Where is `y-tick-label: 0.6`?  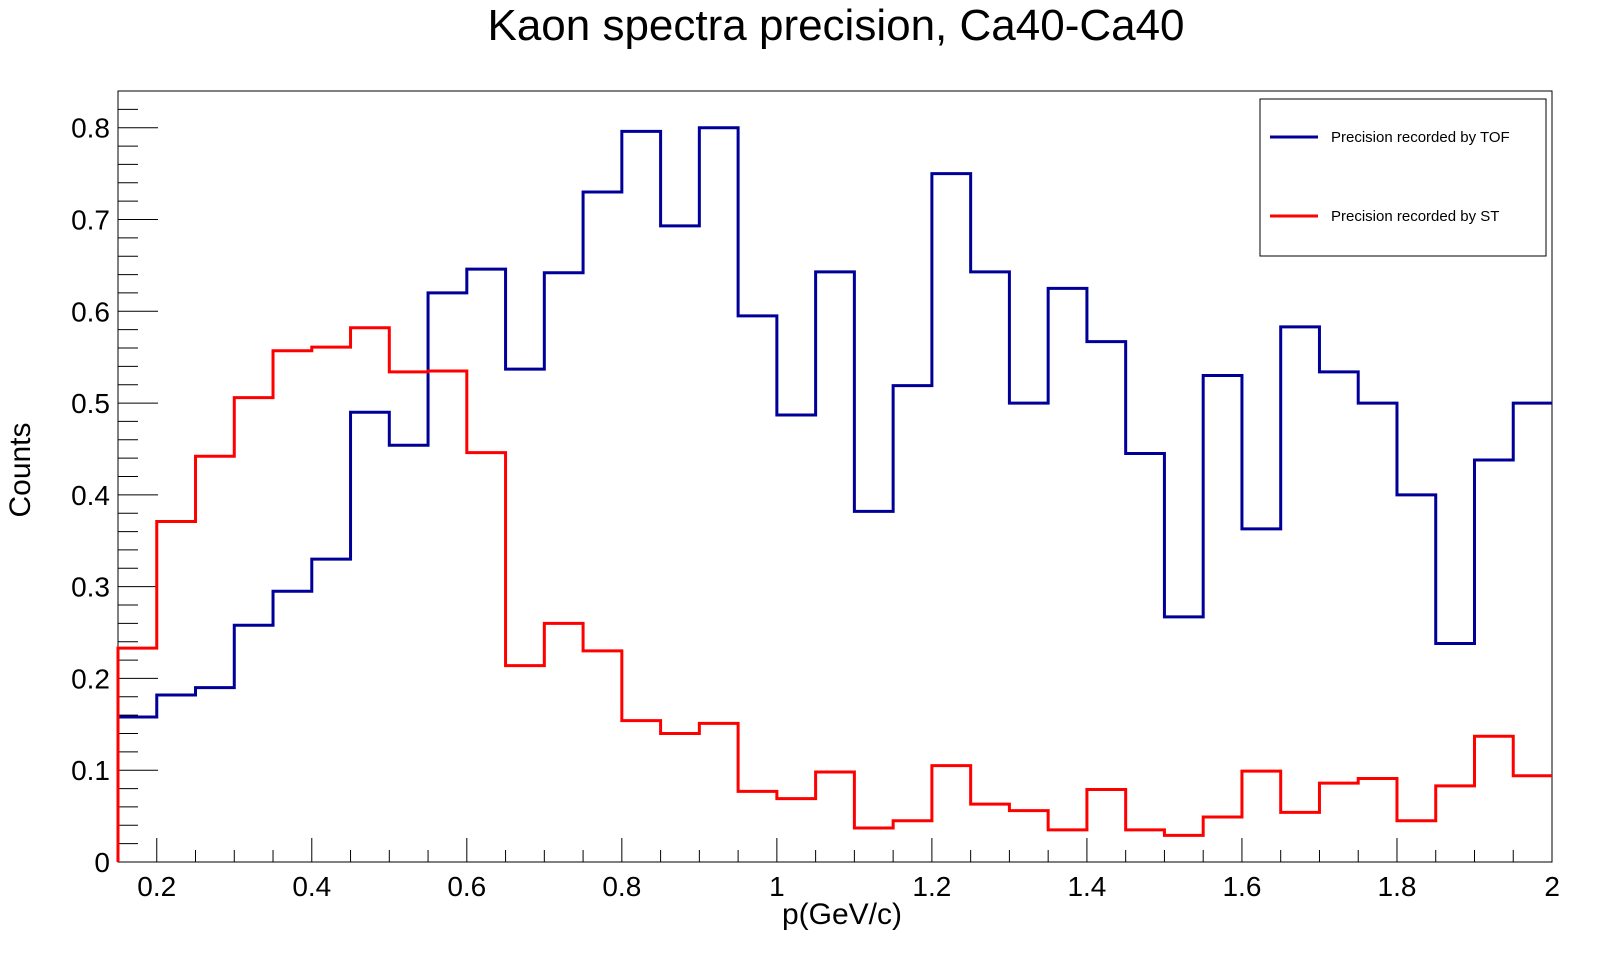 y-tick-label: 0.6 is located at coordinates (90, 311).